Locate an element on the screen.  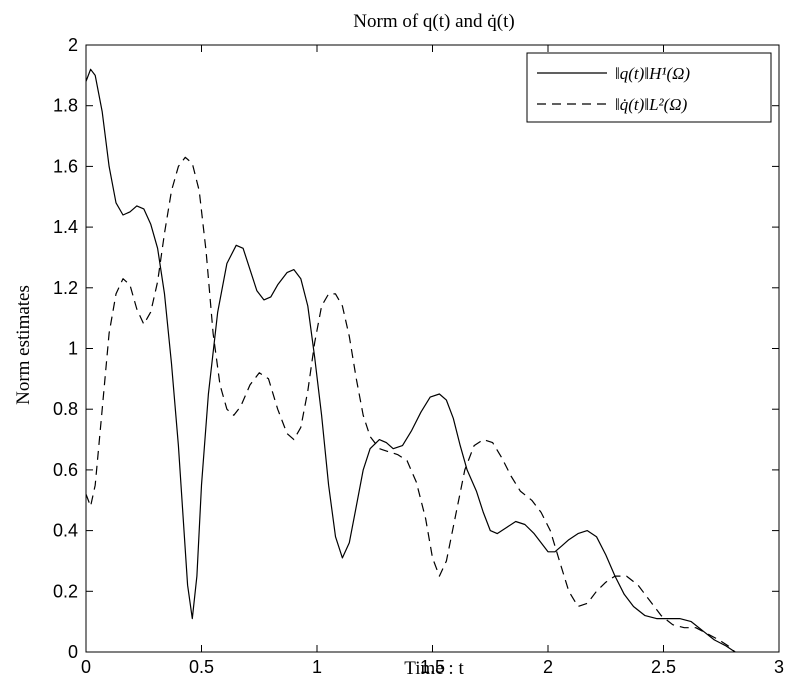
x-tick-label: 1.5 is located at coordinates (432, 667).